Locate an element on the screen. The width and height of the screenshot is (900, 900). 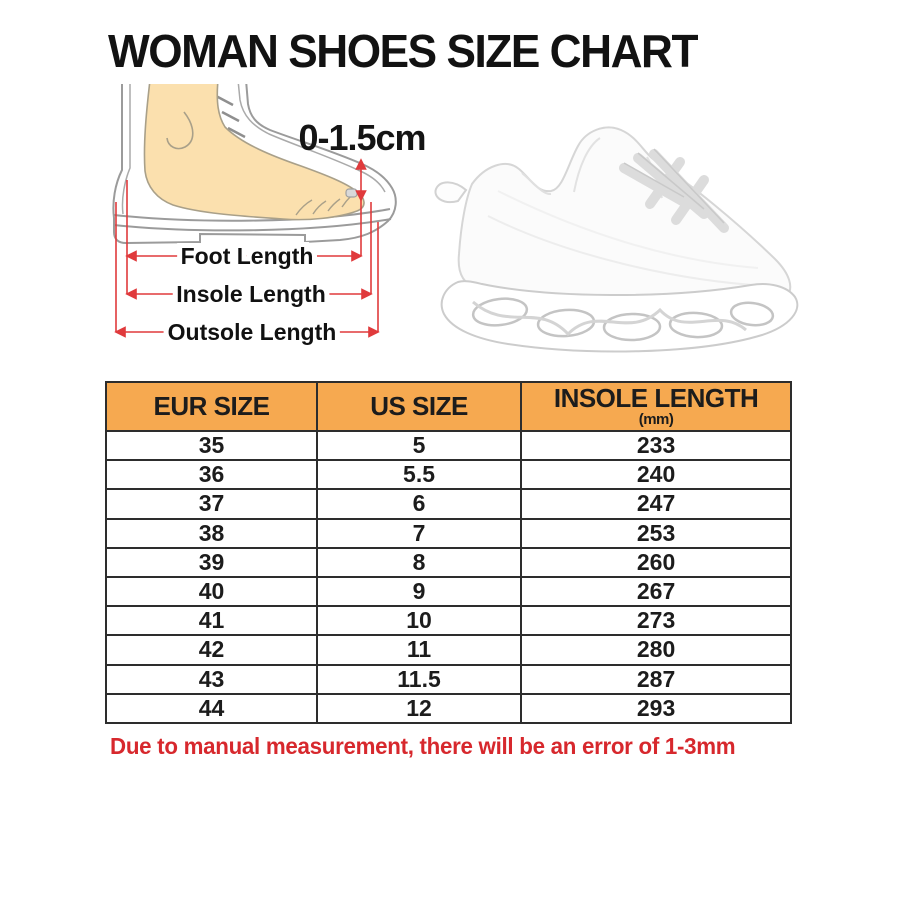
foot-illustration is located at coordinates (254, 152).